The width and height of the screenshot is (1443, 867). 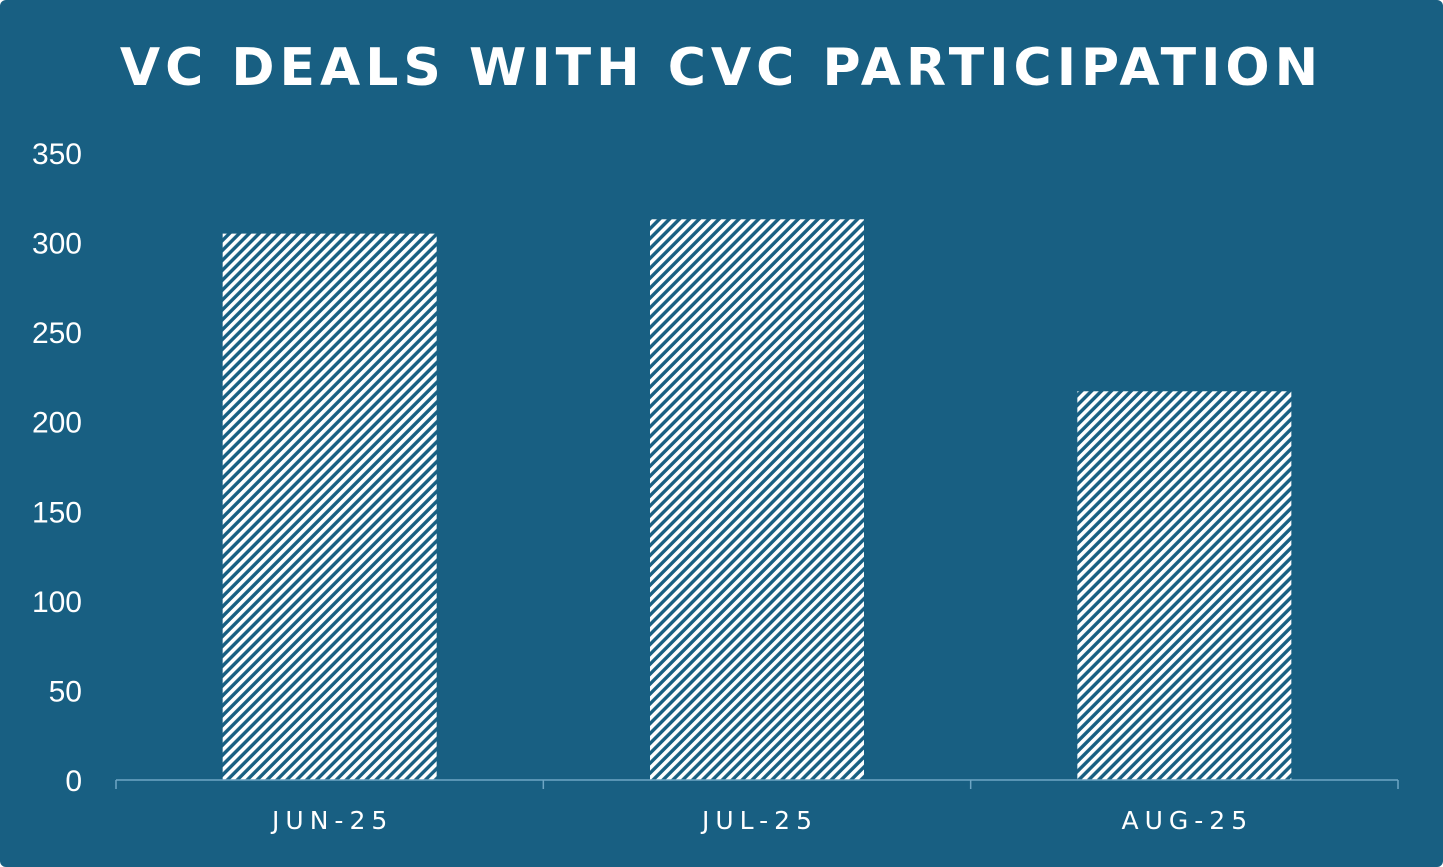 I want to click on chart-title: VC DEALS WITH CVC PARTICIPATION, so click(x=721, y=68).